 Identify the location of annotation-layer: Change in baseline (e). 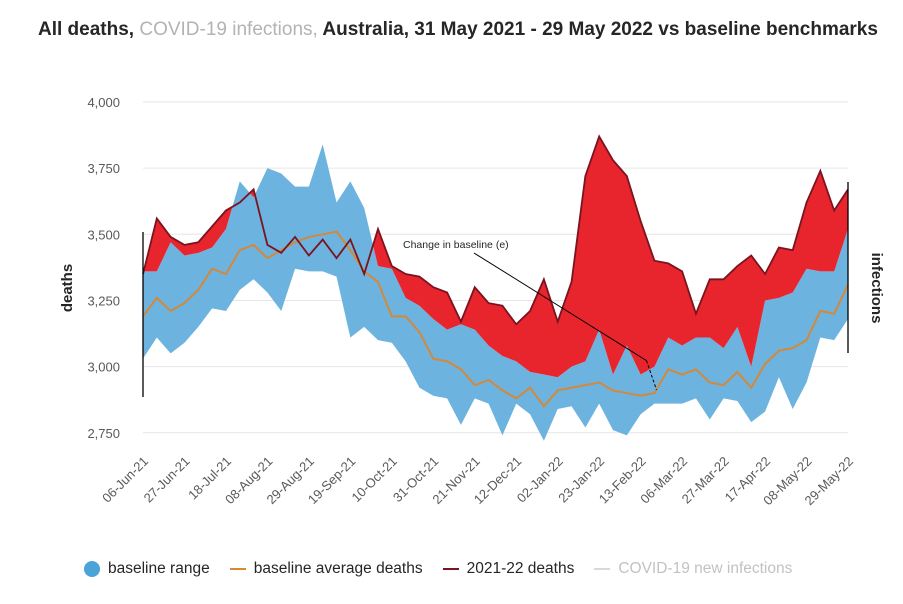
(530, 314).